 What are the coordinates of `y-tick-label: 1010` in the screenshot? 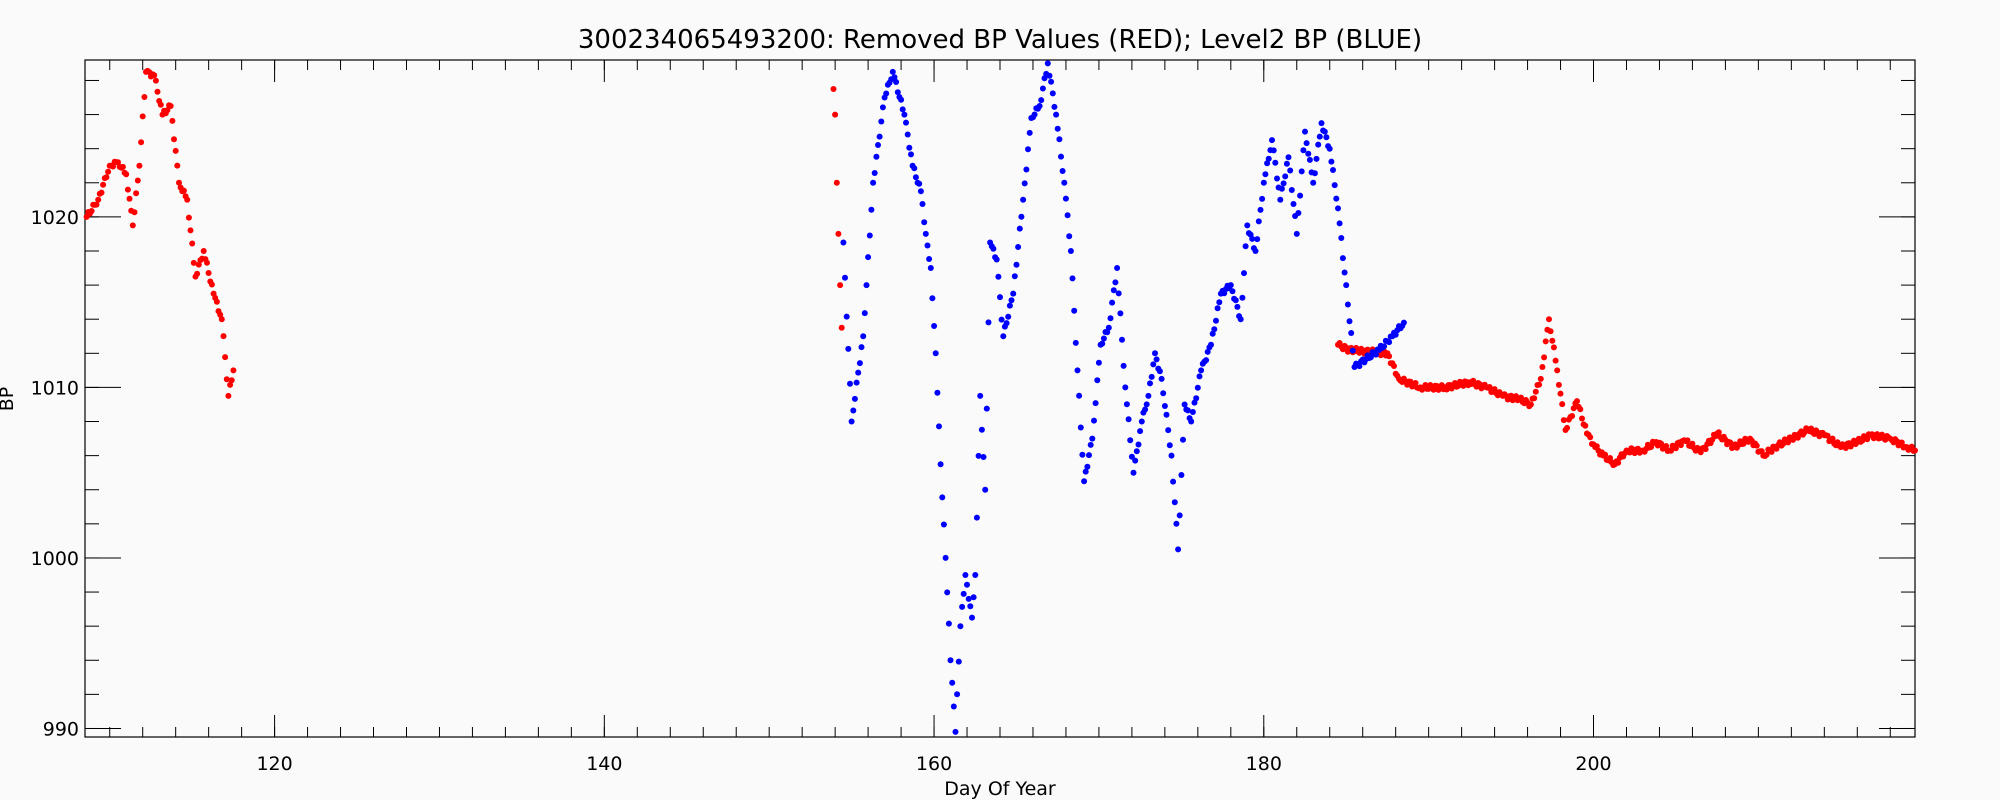 It's located at (55, 388).